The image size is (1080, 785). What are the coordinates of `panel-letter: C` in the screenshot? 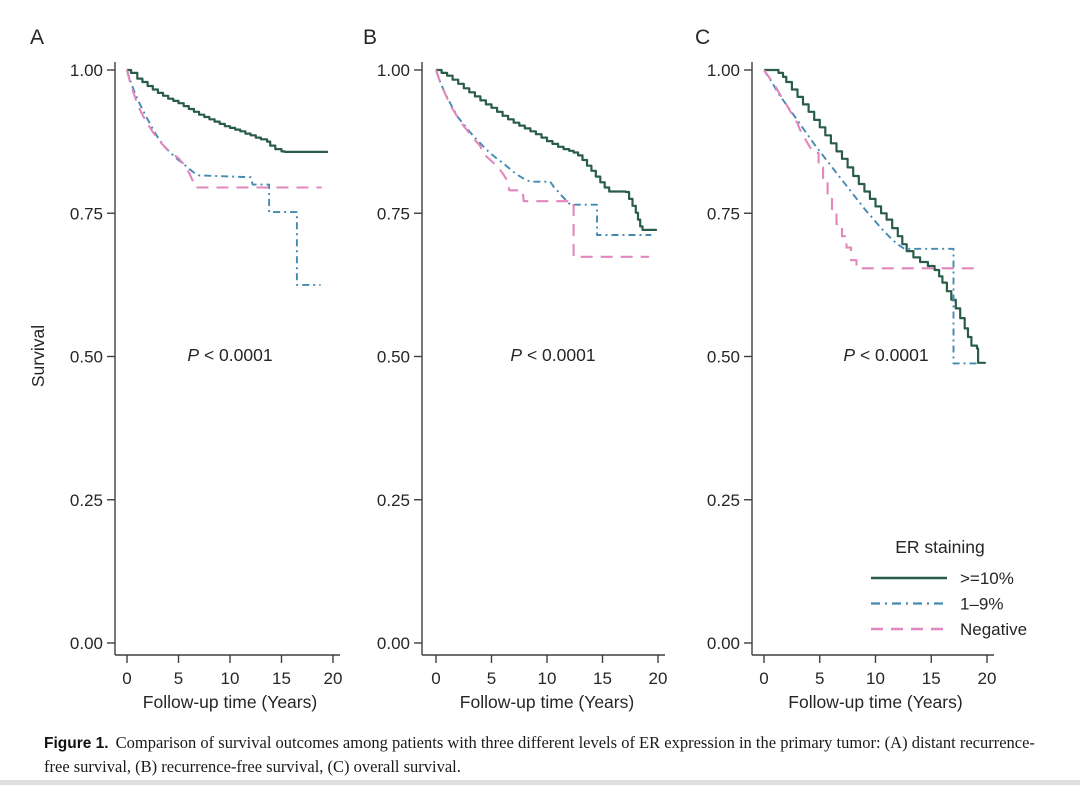 It's located at (702, 37).